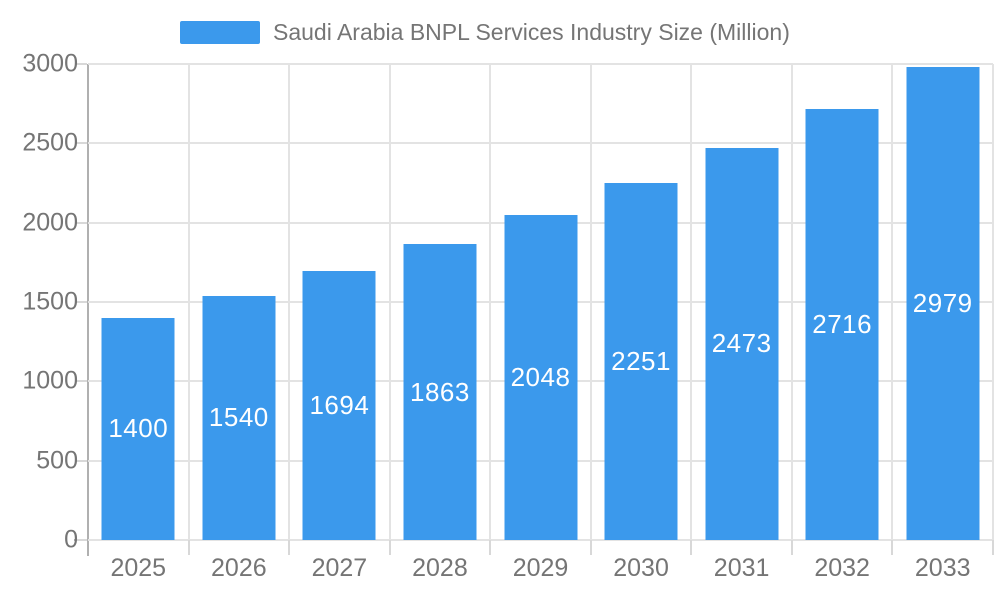 The image size is (1000, 600). What do you see at coordinates (50, 63) in the screenshot?
I see `y-tick-label: 3000` at bounding box center [50, 63].